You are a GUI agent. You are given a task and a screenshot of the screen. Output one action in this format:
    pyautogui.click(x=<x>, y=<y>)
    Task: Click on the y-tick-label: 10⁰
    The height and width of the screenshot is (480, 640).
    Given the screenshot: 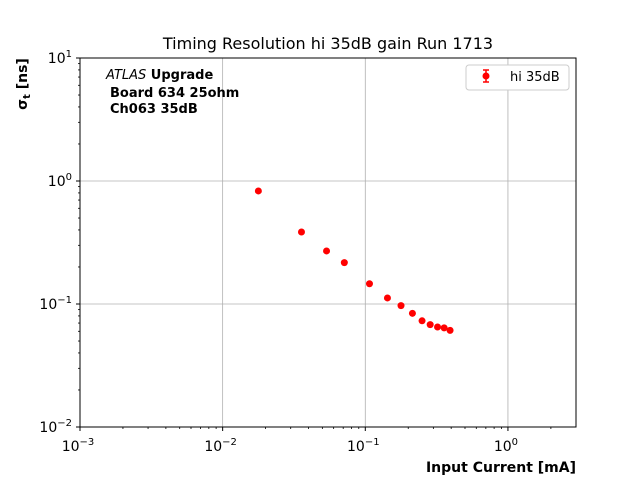 What is the action you would take?
    pyautogui.click(x=60, y=181)
    